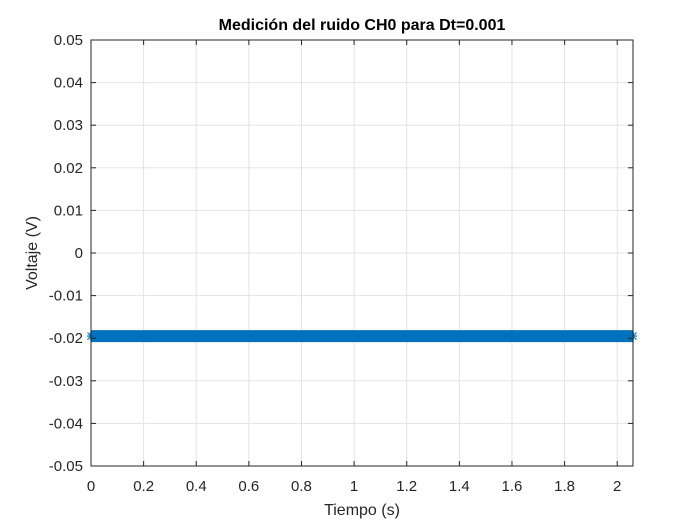 Image resolution: width=700 pixels, height=525 pixels. Describe the element at coordinates (406, 486) in the screenshot. I see `x-tick-label: 1.2` at that location.